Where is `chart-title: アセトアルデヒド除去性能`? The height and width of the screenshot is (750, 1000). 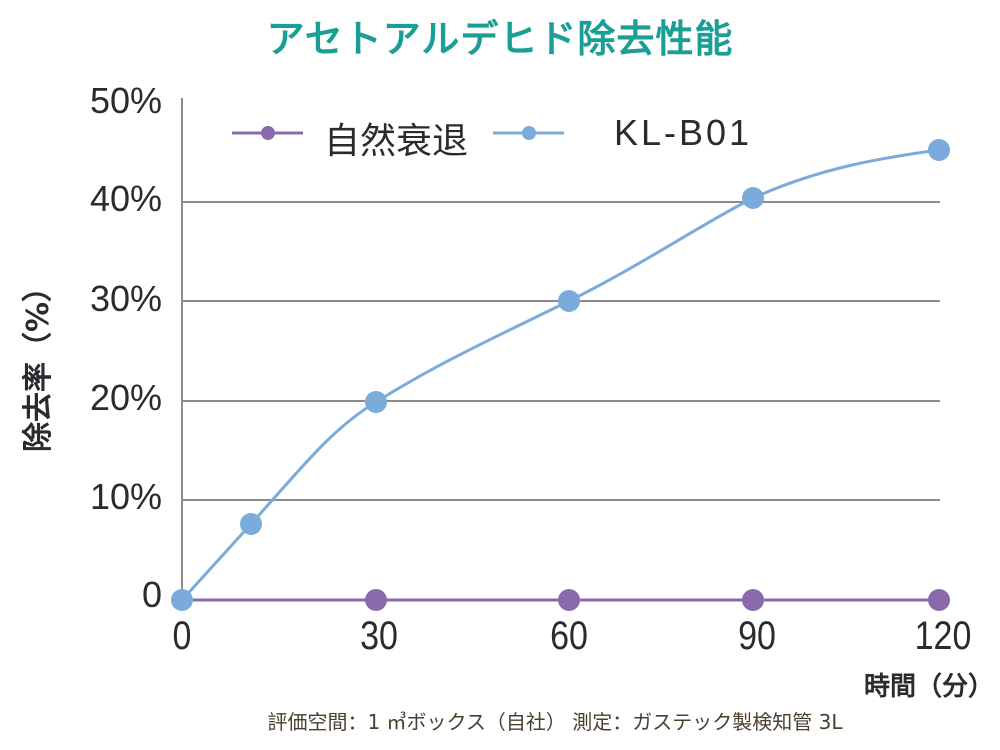 chart-title: アセトアルデヒド除去性能 is located at coordinates (500, 39).